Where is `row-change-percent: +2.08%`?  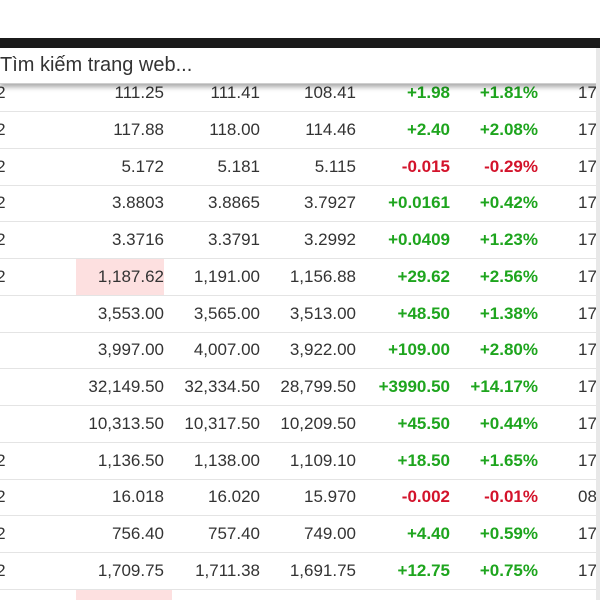 row-change-percent: +2.08% is located at coordinates (508, 129).